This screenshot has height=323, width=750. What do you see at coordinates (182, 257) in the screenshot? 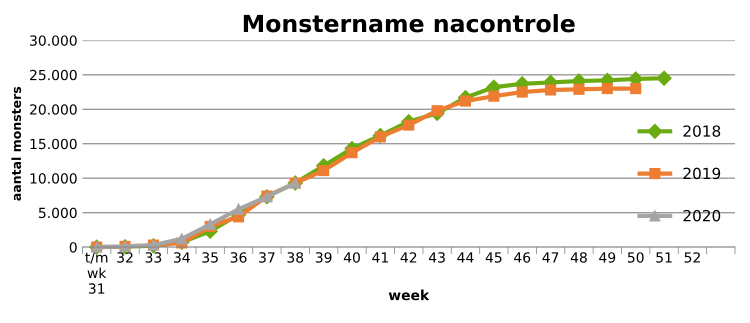
I see `x-tick-label: 34` at bounding box center [182, 257].